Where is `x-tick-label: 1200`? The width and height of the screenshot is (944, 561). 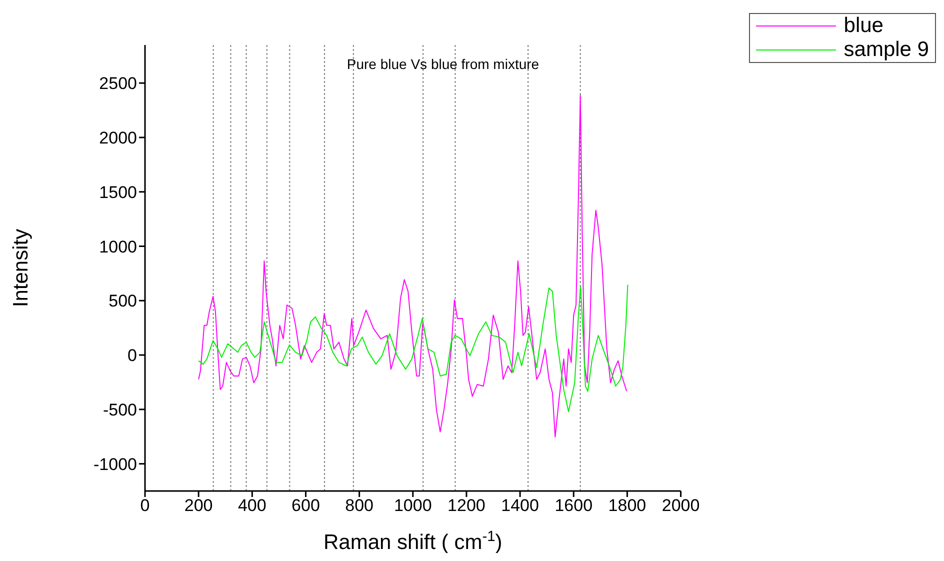
x-tick-label: 1200 is located at coordinates (467, 506).